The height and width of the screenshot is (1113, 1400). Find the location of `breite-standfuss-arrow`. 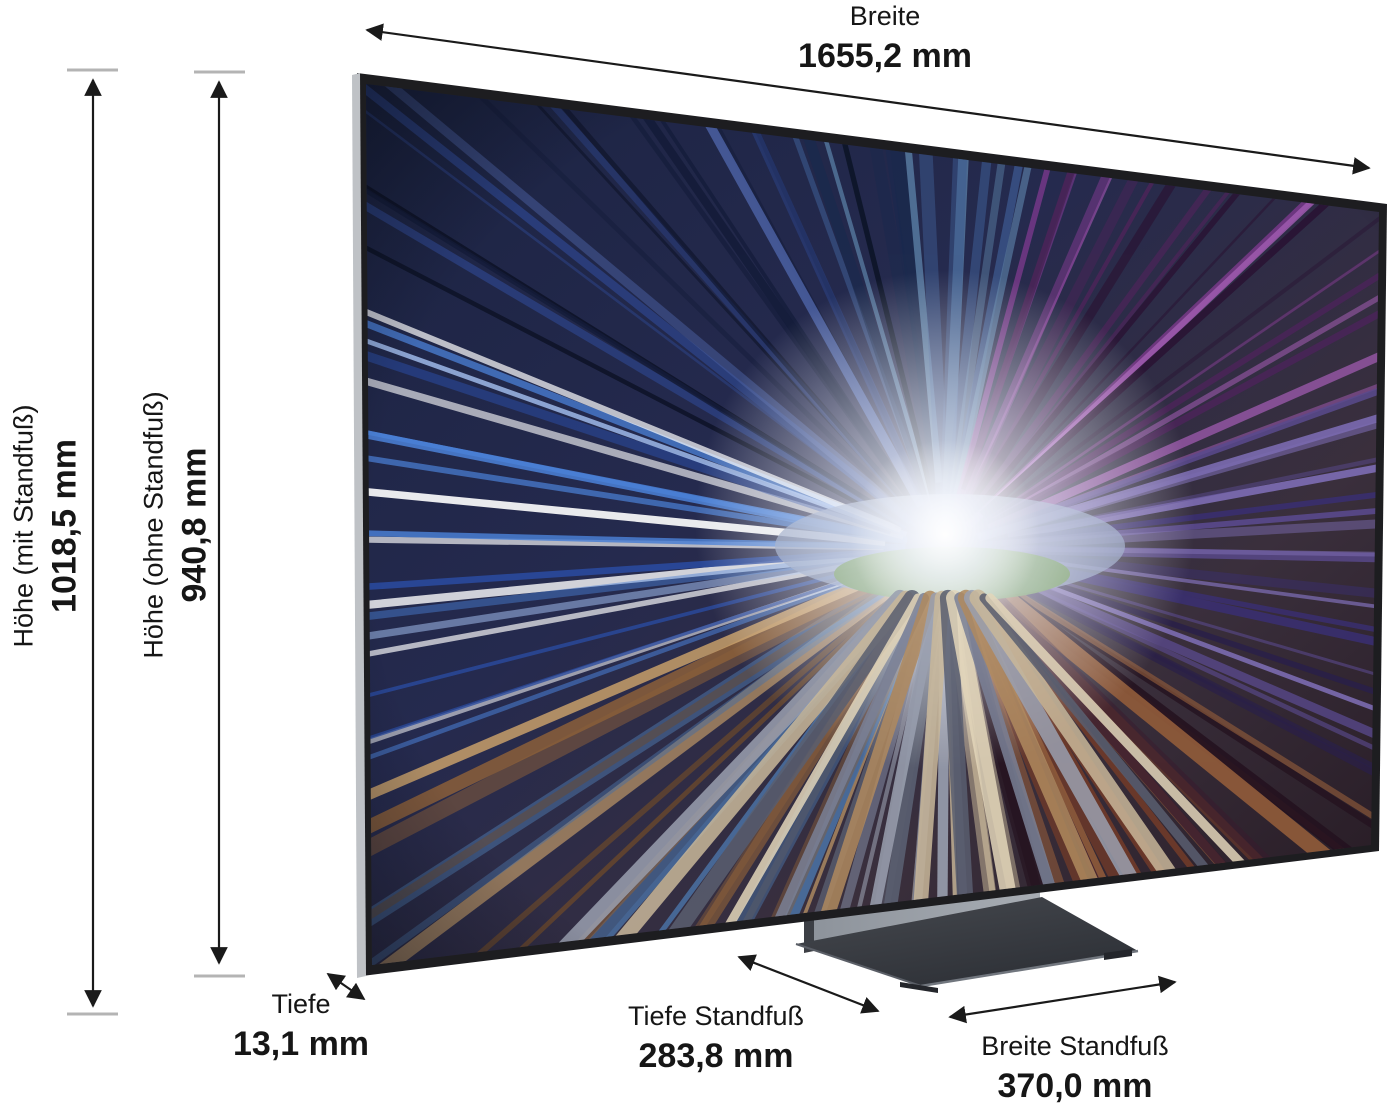

breite-standfuss-arrow is located at coordinates (1062, 999).